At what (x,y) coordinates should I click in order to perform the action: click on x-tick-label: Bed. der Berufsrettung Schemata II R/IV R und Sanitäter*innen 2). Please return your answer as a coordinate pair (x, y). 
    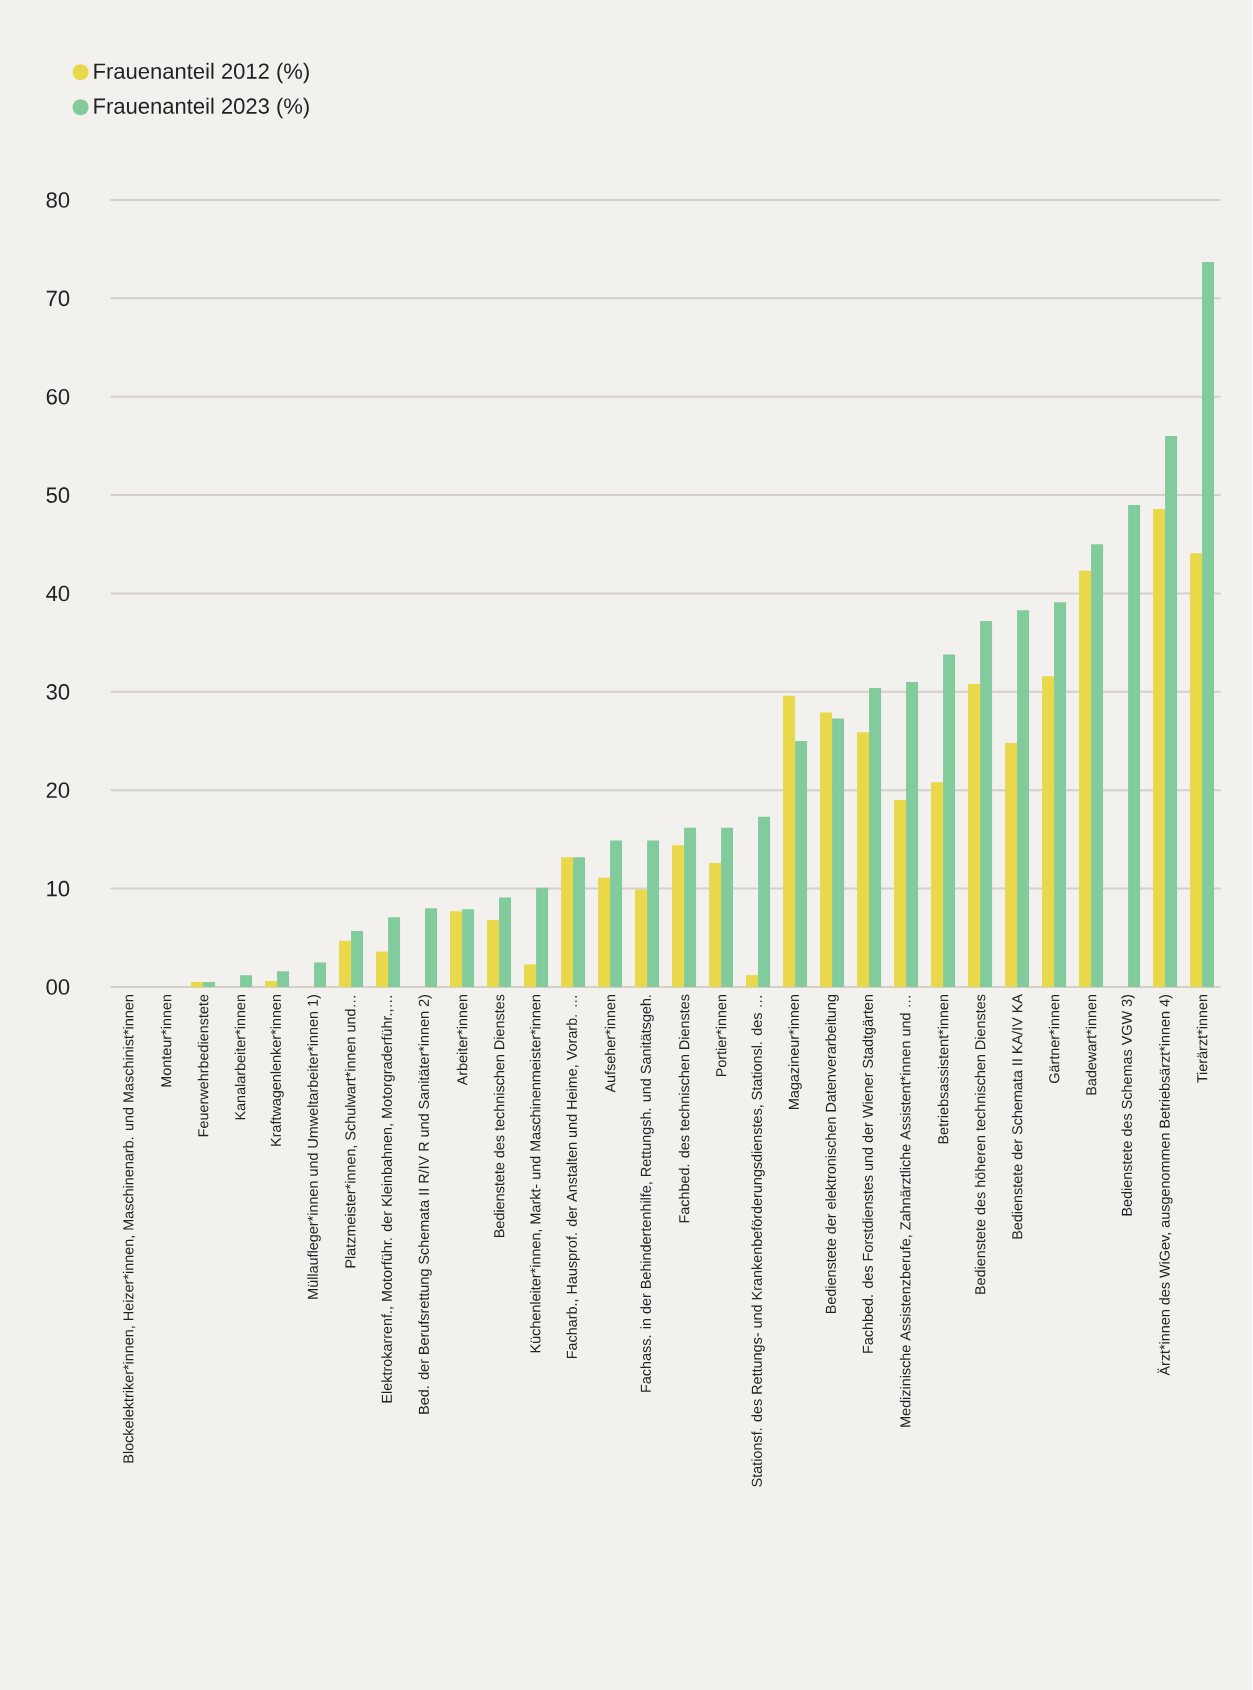
    Looking at the image, I should click on (425, 1204).